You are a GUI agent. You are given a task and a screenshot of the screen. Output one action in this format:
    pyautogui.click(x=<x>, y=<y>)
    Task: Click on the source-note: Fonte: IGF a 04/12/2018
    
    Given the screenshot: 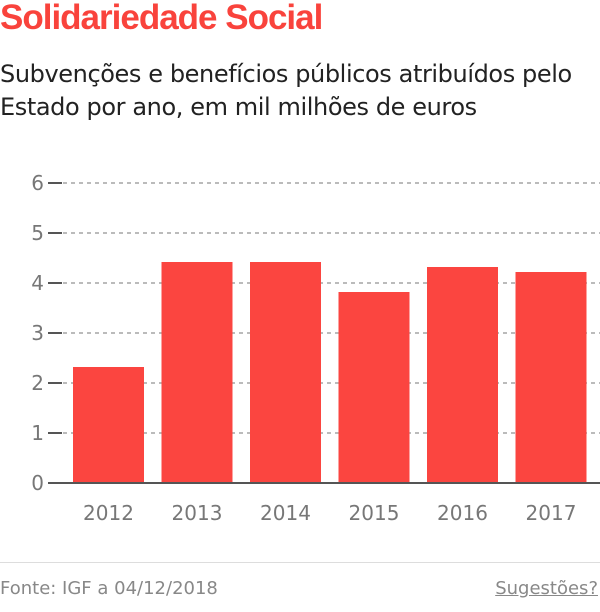 What is the action you would take?
    pyautogui.click(x=109, y=588)
    